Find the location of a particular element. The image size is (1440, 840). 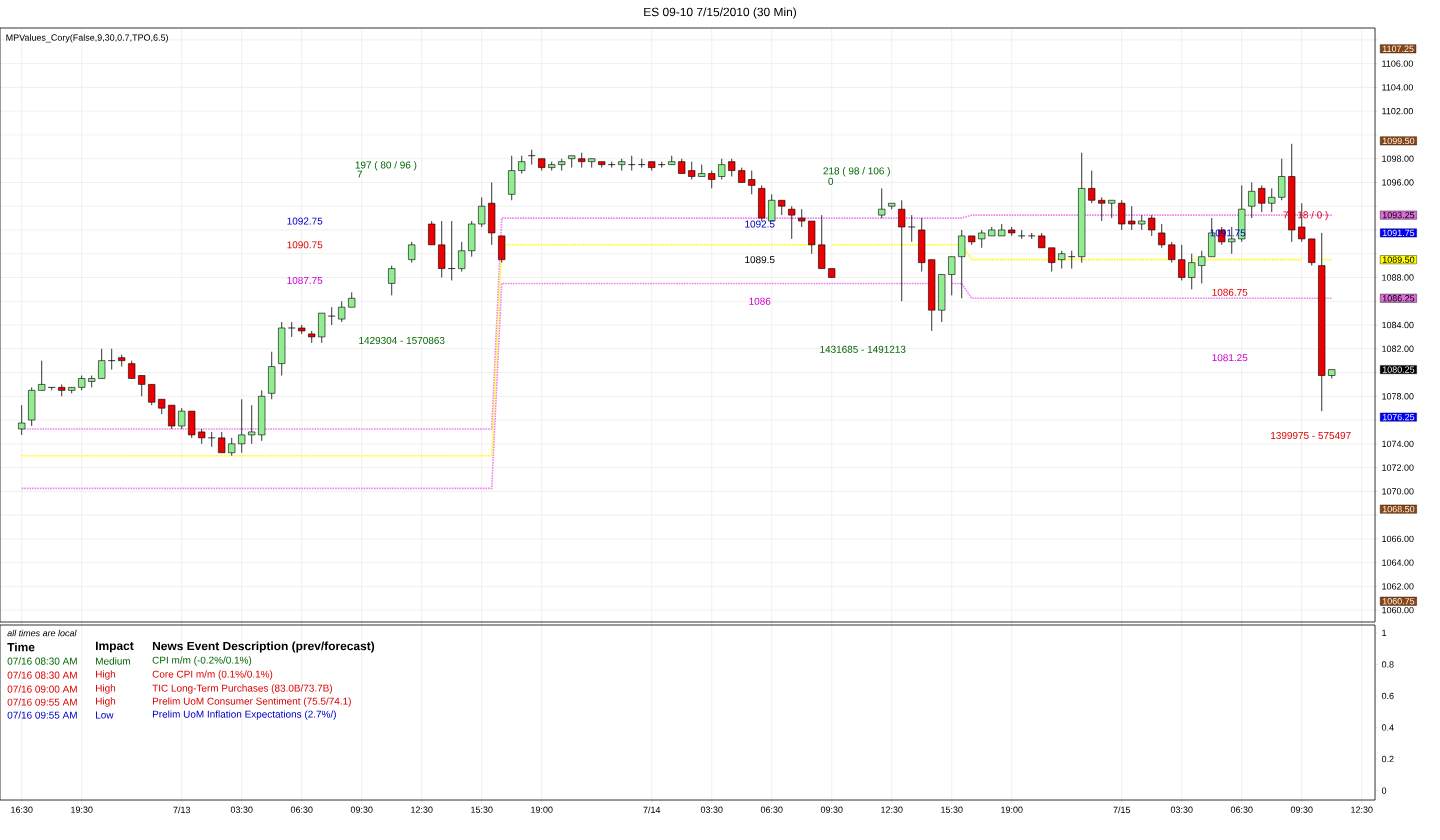

y-tick-label: 1106.00 is located at coordinates (1397, 63).